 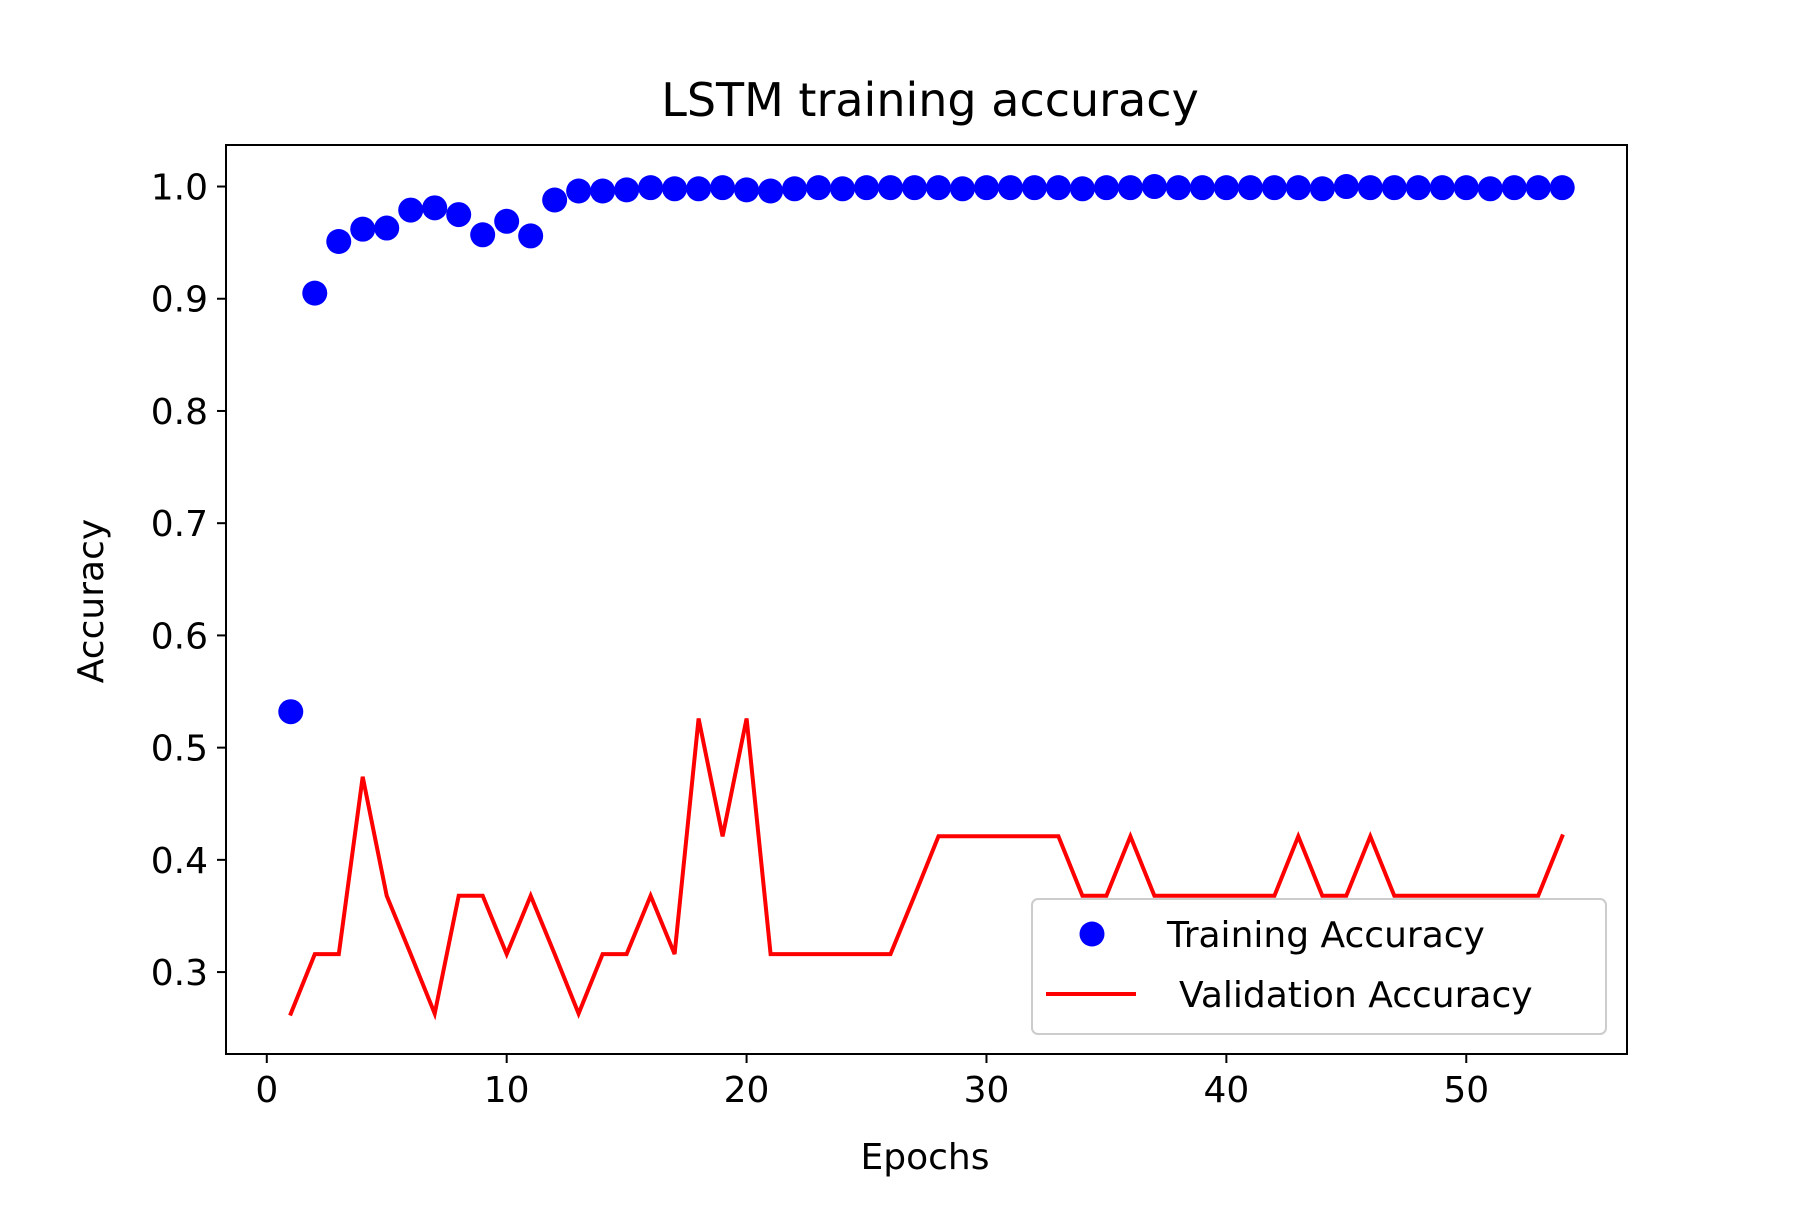 What do you see at coordinates (507, 1090) in the screenshot?
I see `x-tick-label: 10` at bounding box center [507, 1090].